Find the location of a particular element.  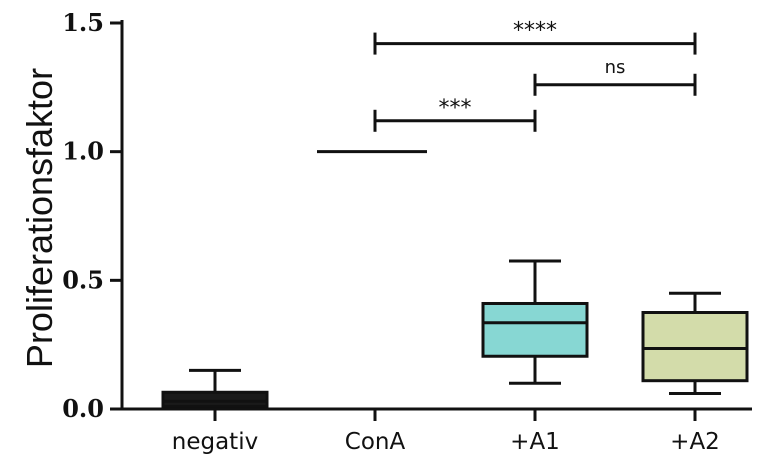

box-a2 is located at coordinates (695, 343).